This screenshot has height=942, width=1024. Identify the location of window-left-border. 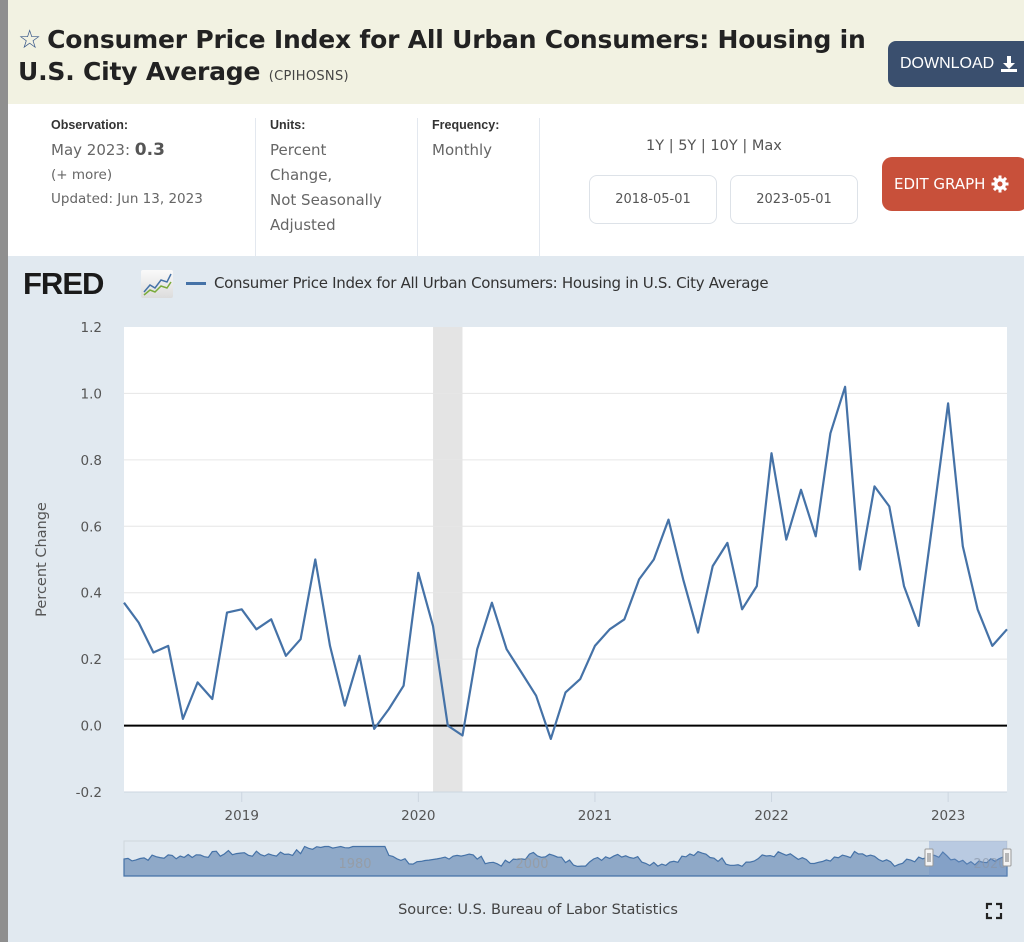
(4, 471).